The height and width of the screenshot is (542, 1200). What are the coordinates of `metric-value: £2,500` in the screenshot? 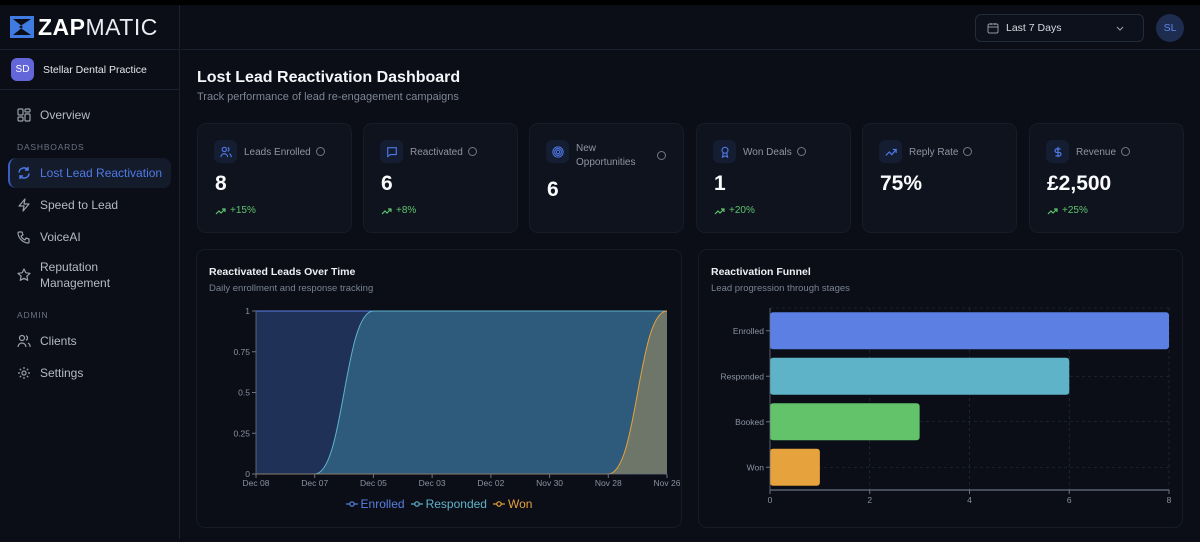 It's located at (1079, 183).